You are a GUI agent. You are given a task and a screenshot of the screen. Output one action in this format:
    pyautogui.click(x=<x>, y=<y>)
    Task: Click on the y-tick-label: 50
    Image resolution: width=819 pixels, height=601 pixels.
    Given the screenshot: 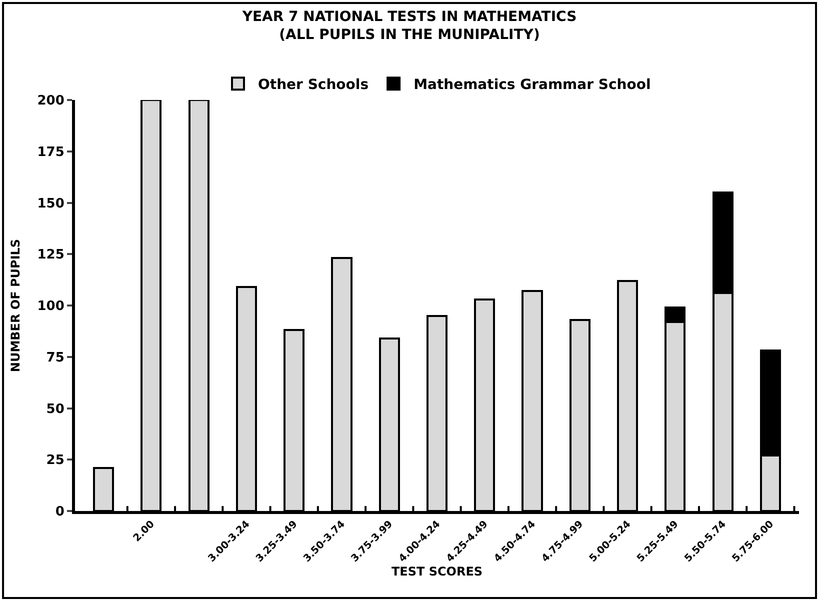 What is the action you would take?
    pyautogui.click(x=55, y=409)
    